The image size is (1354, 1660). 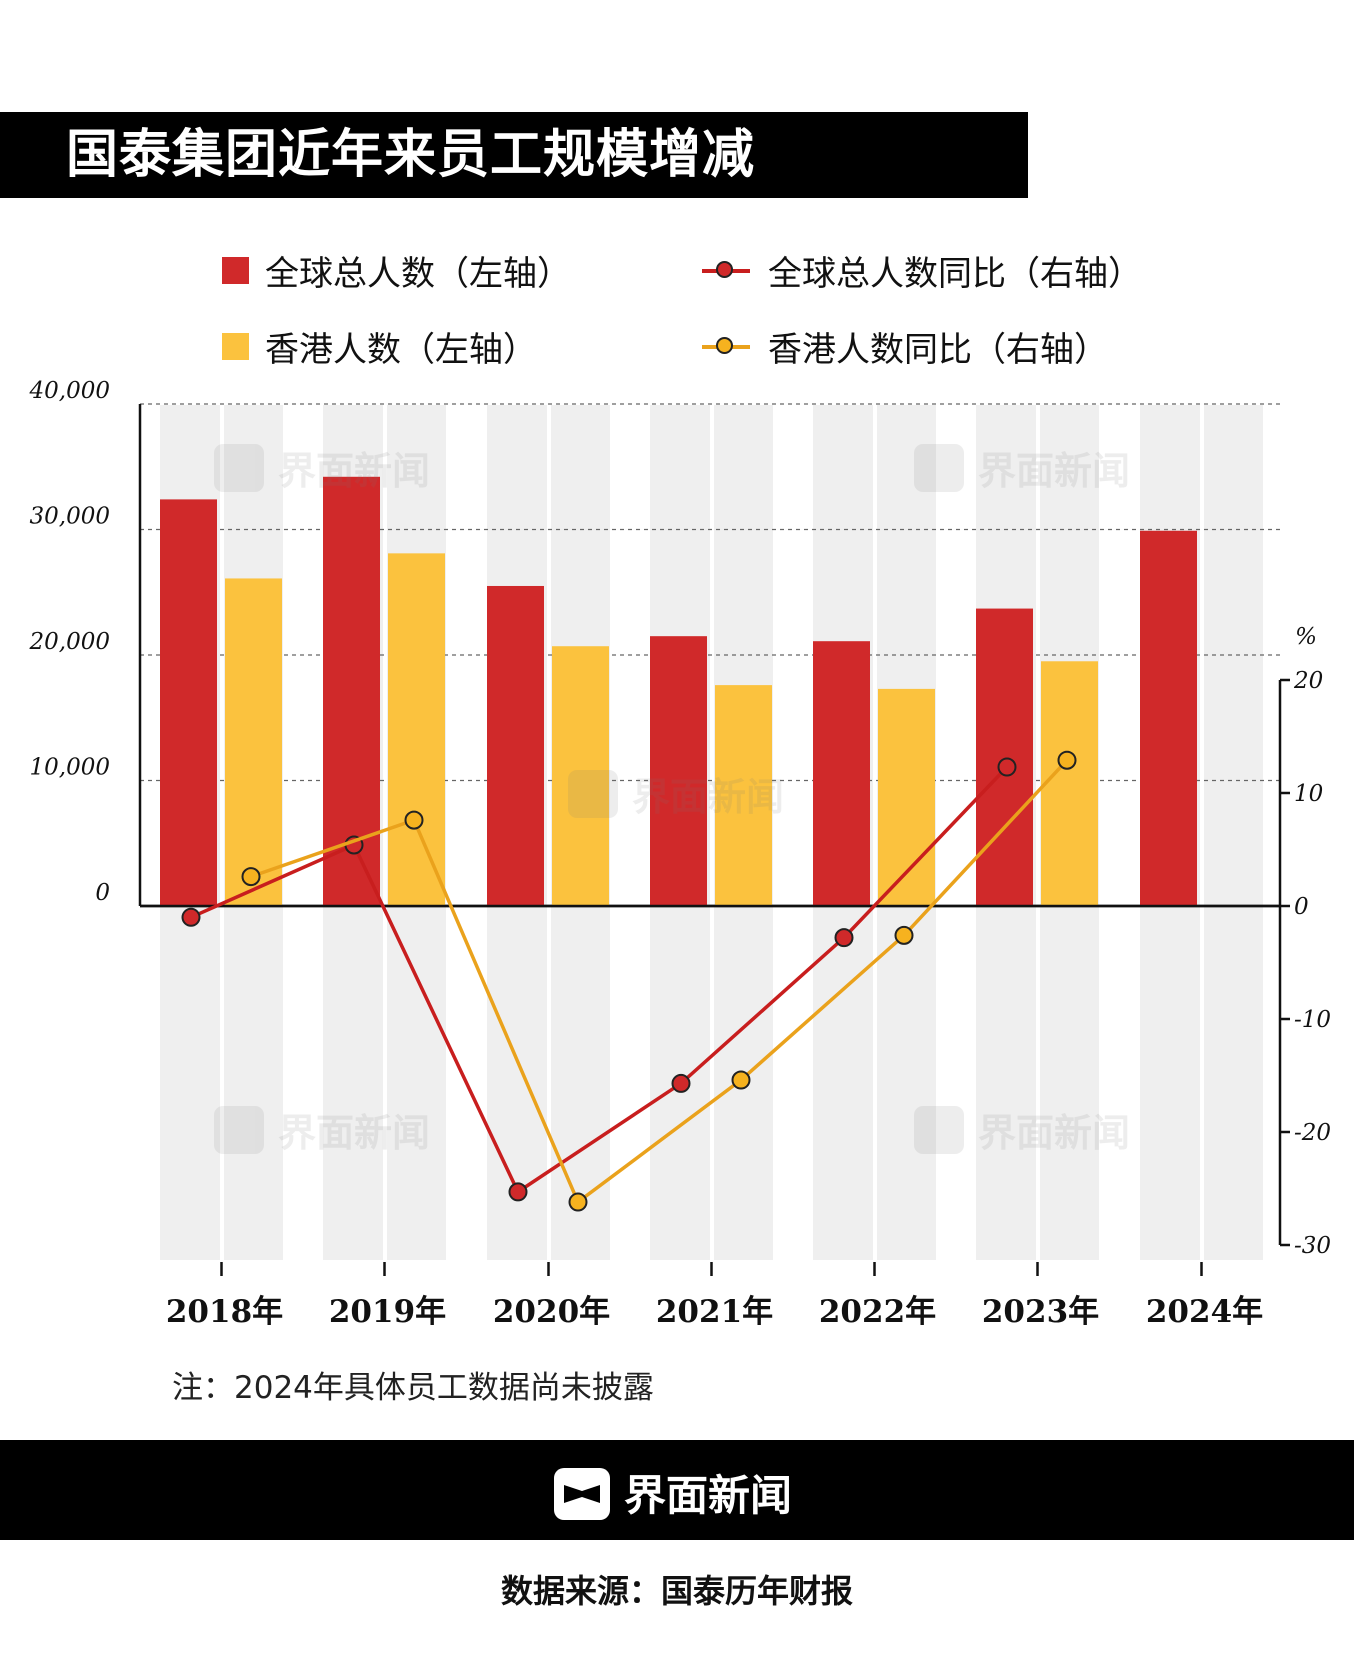 What do you see at coordinates (877, 1312) in the screenshot?
I see `x-tick-label: 2022年` at bounding box center [877, 1312].